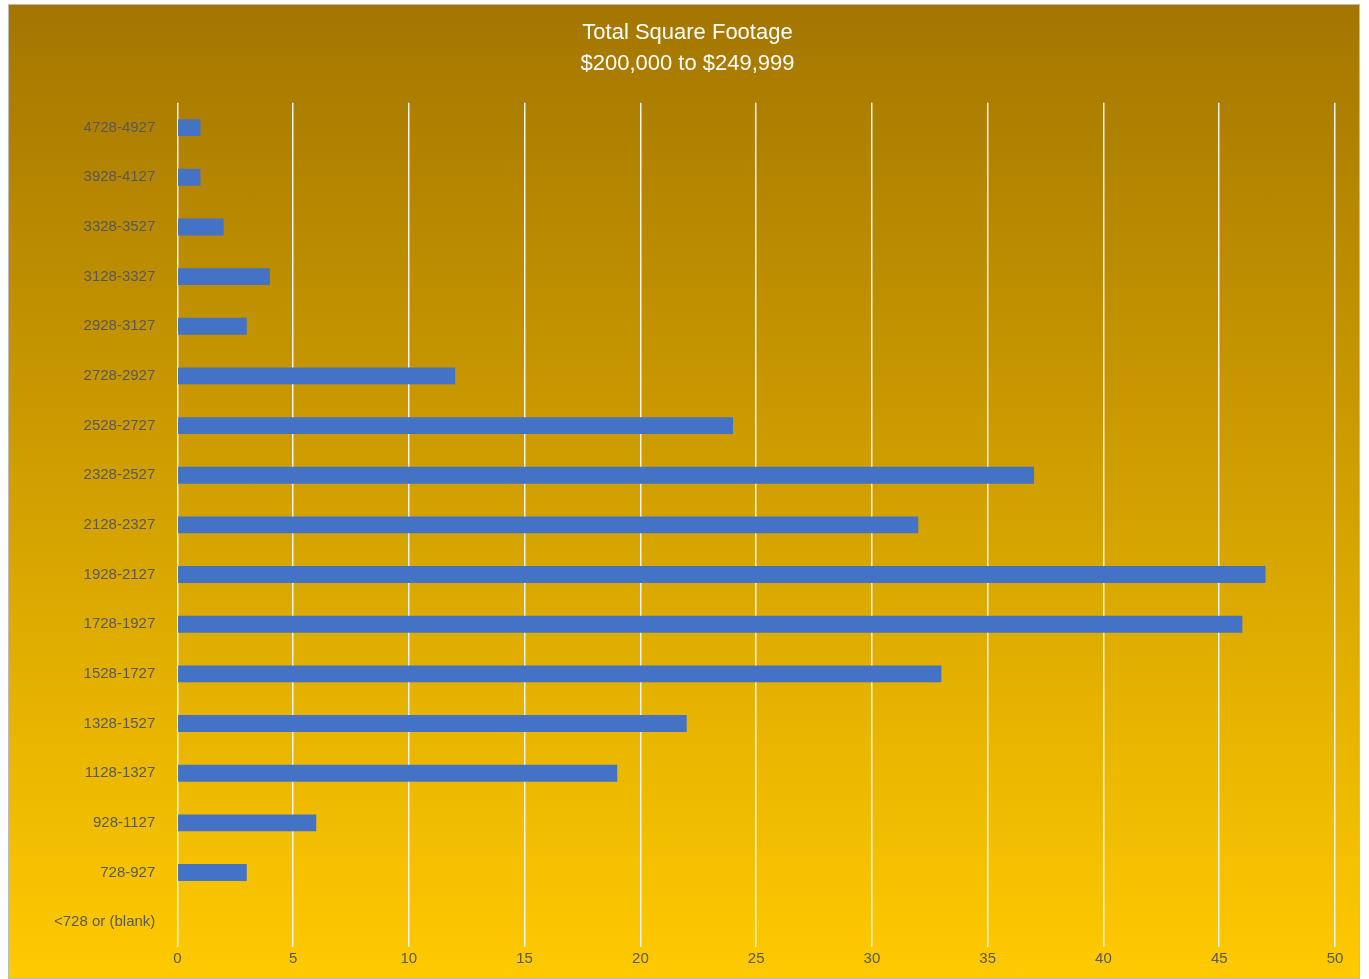  What do you see at coordinates (119, 673) in the screenshot?
I see `y-tick-label: 1528-1727` at bounding box center [119, 673].